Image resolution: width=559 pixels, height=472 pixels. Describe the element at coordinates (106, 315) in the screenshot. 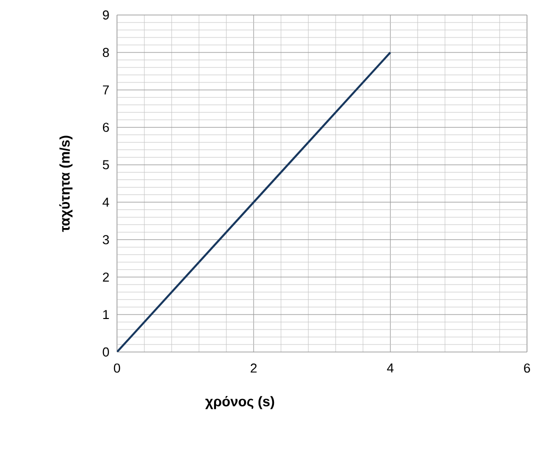

I see `y-tick-label: 1` at that location.